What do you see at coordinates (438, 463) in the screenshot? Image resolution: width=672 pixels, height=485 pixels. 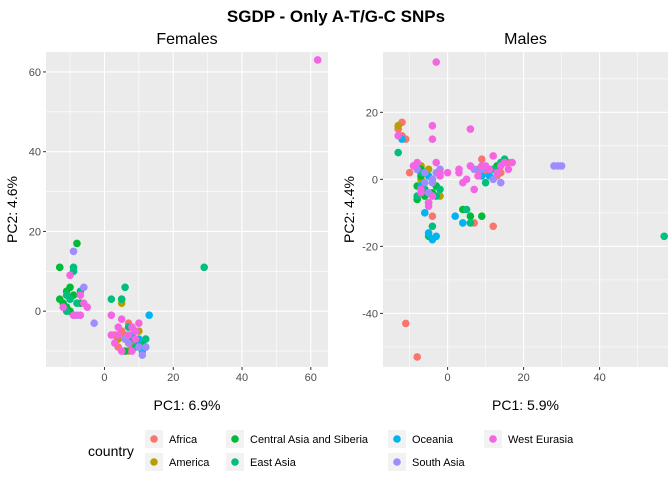 I see `legend-label: South Asia` at bounding box center [438, 463].